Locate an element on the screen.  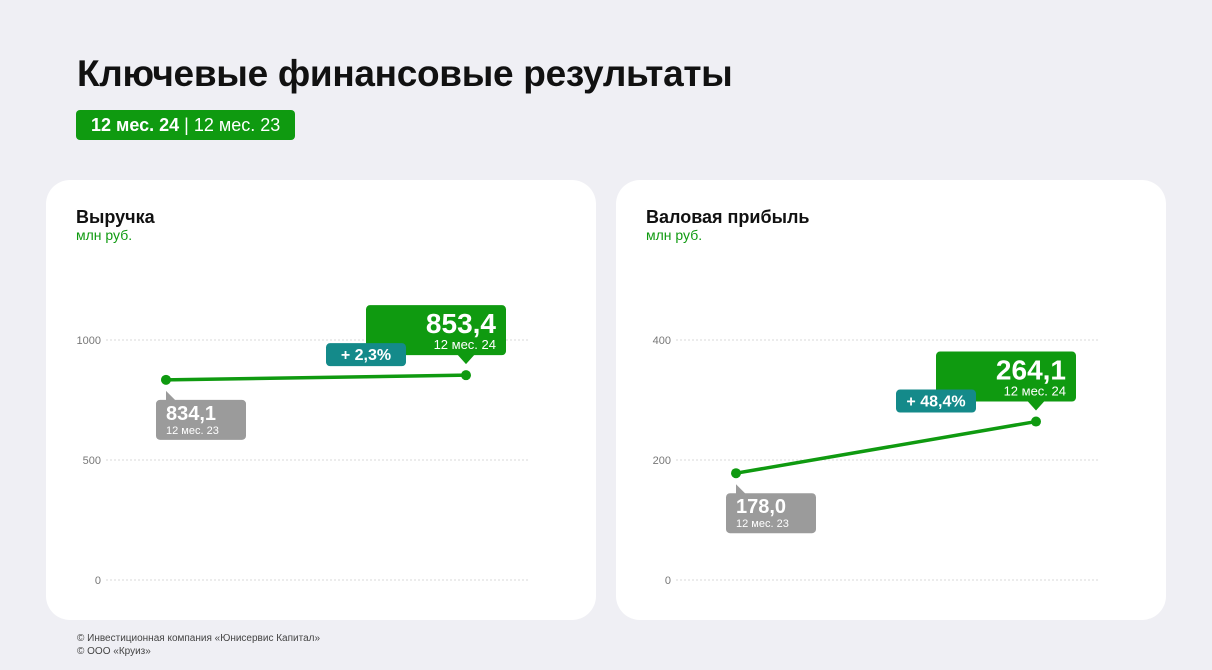
period-badge: 12 мес. 24 | 12 мес. 23 is located at coordinates (186, 125).